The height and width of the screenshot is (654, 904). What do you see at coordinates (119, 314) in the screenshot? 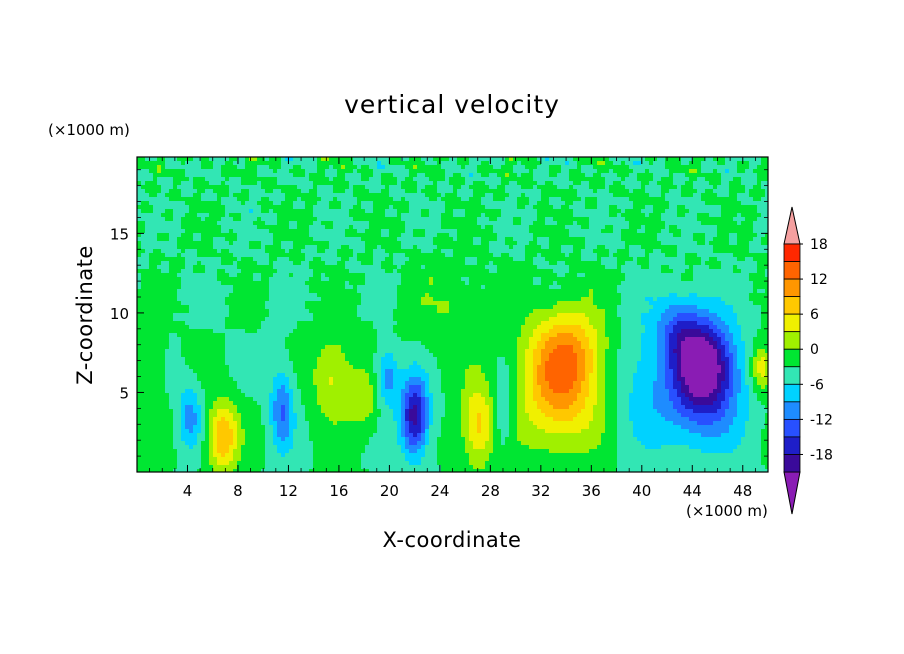
I see `y-tick-label: 10` at bounding box center [119, 314].